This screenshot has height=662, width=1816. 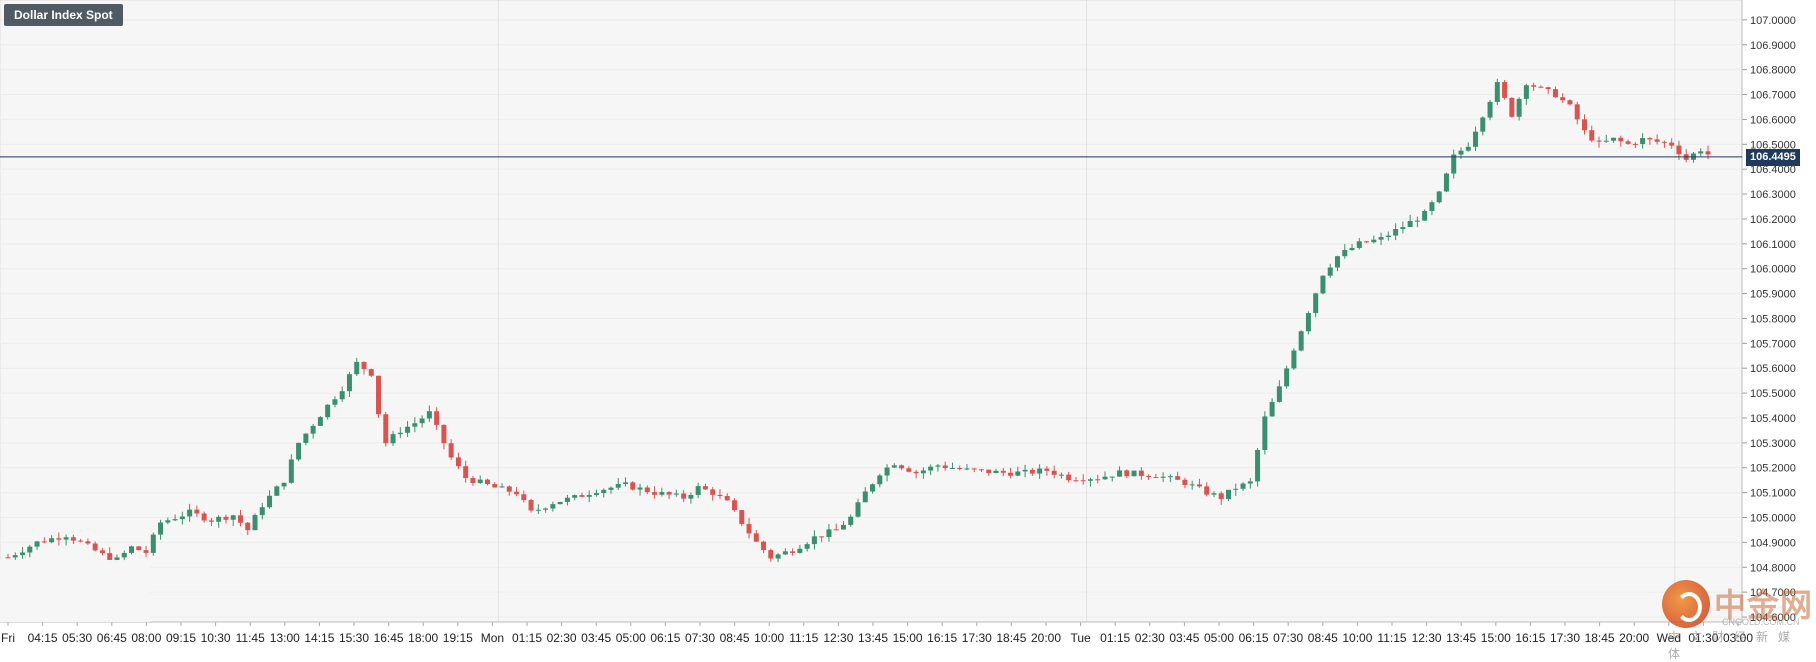 I want to click on x-tick-label: 11:45, so click(x=250, y=638).